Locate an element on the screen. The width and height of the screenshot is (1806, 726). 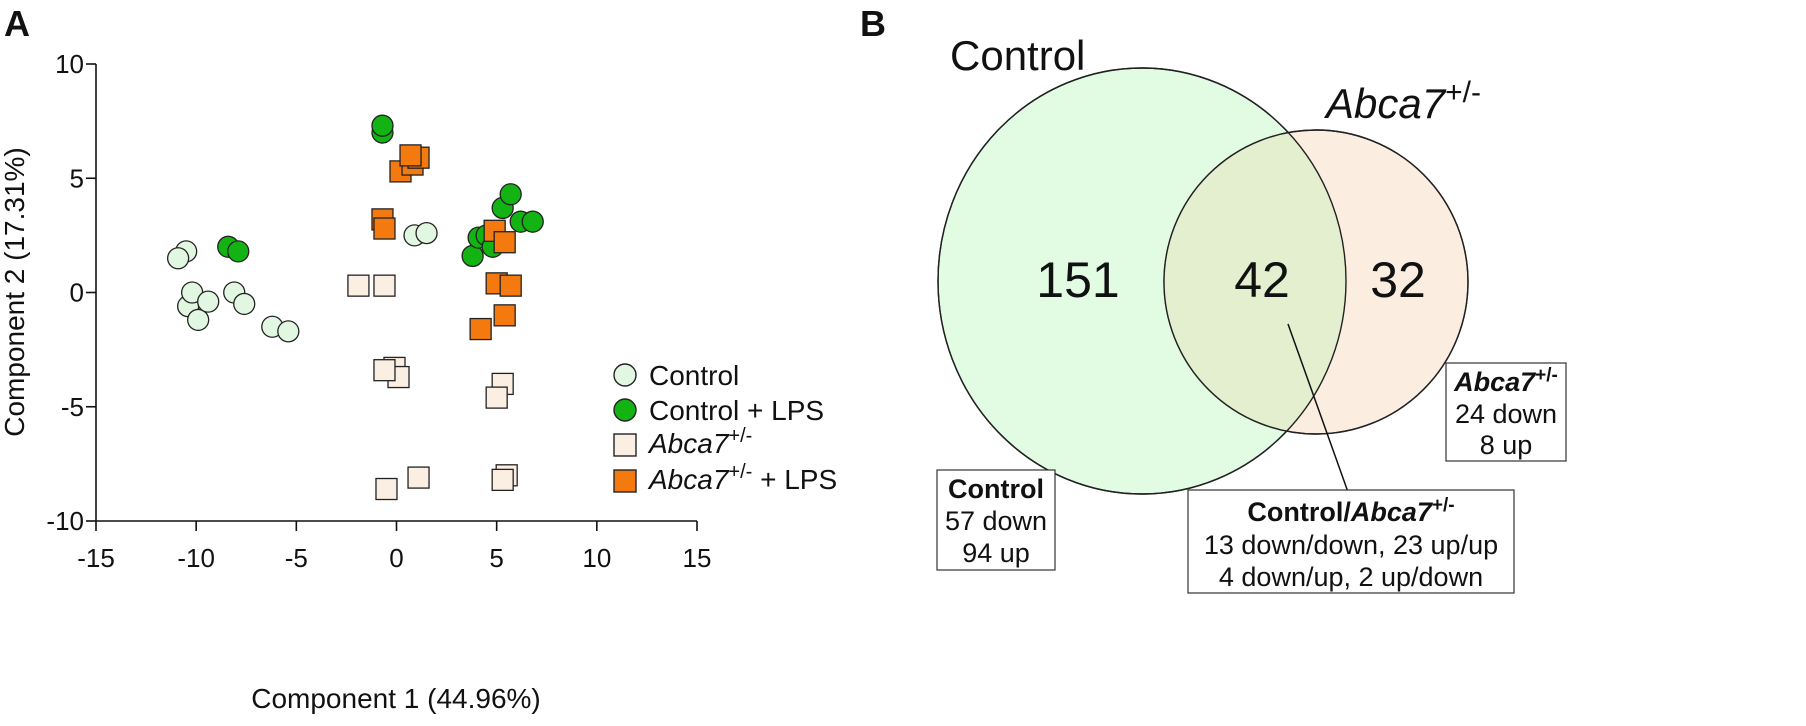
y-tick-label: 10 is located at coordinates (69, 64).